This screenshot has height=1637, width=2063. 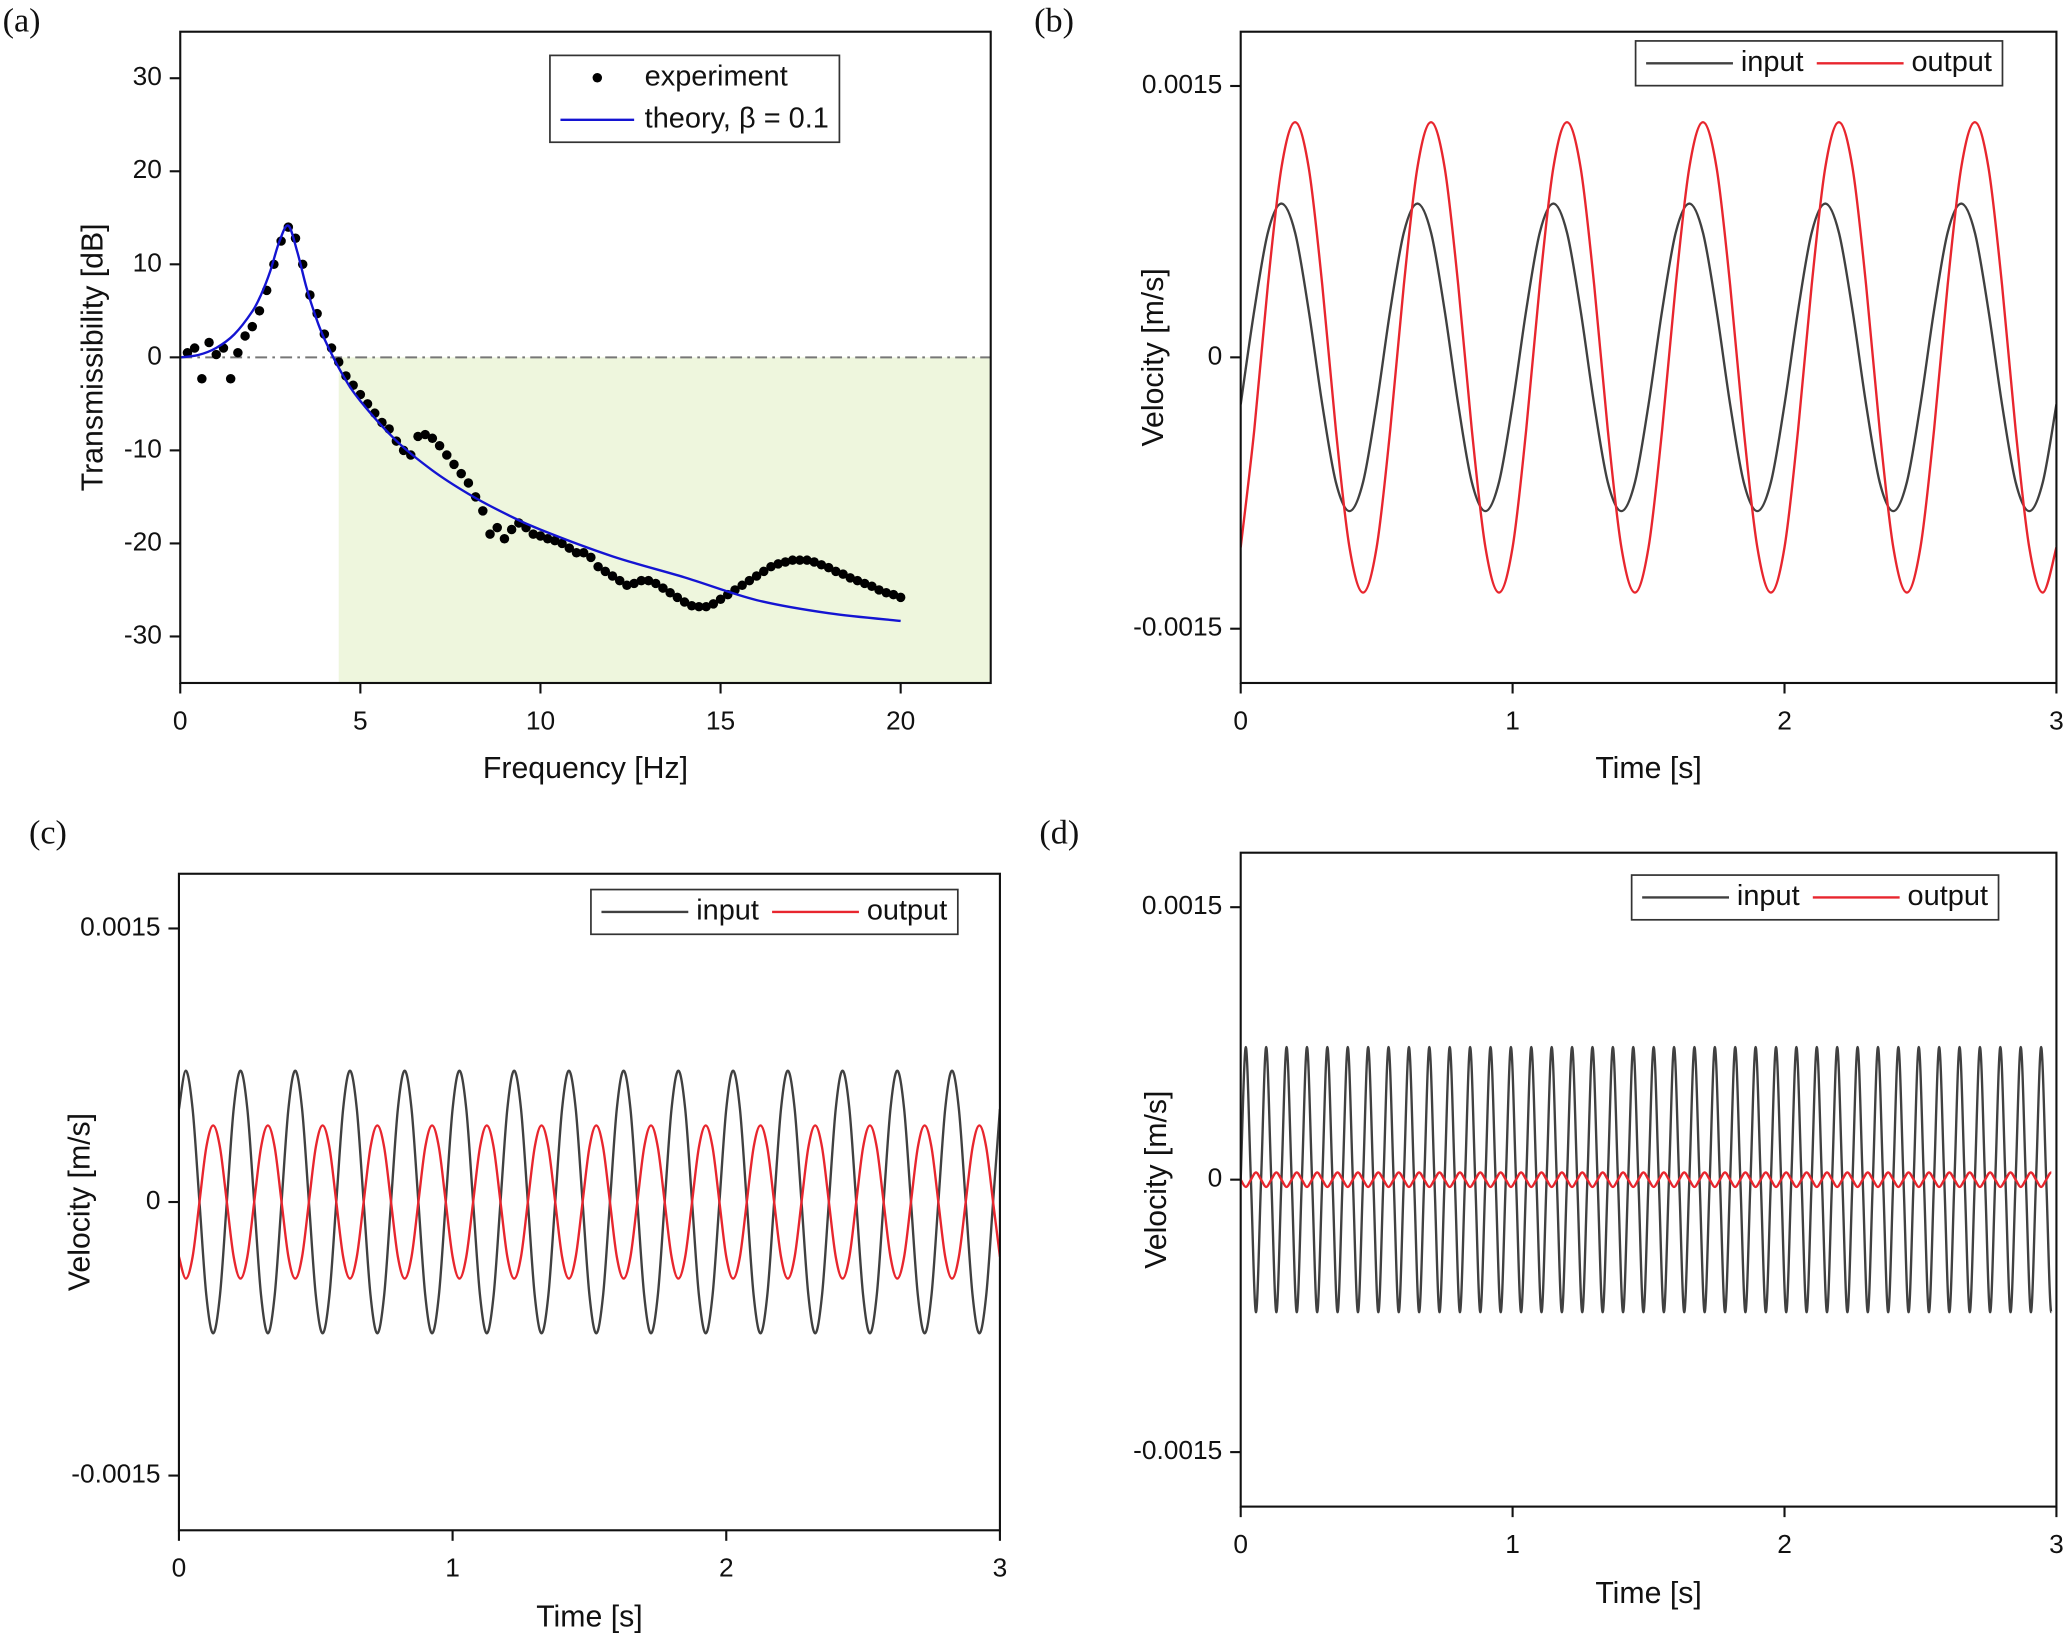 What do you see at coordinates (22, 21) in the screenshot?
I see `panel-label: (a)` at bounding box center [22, 21].